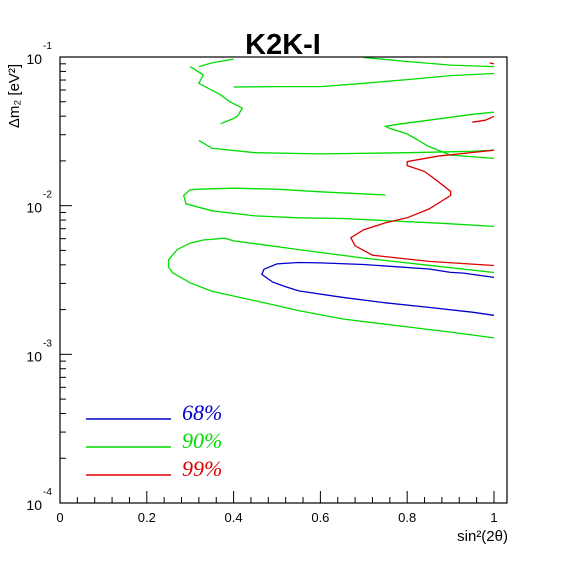  Describe the element at coordinates (47, 195) in the screenshot. I see `y-tick-label-exp: -2` at that location.